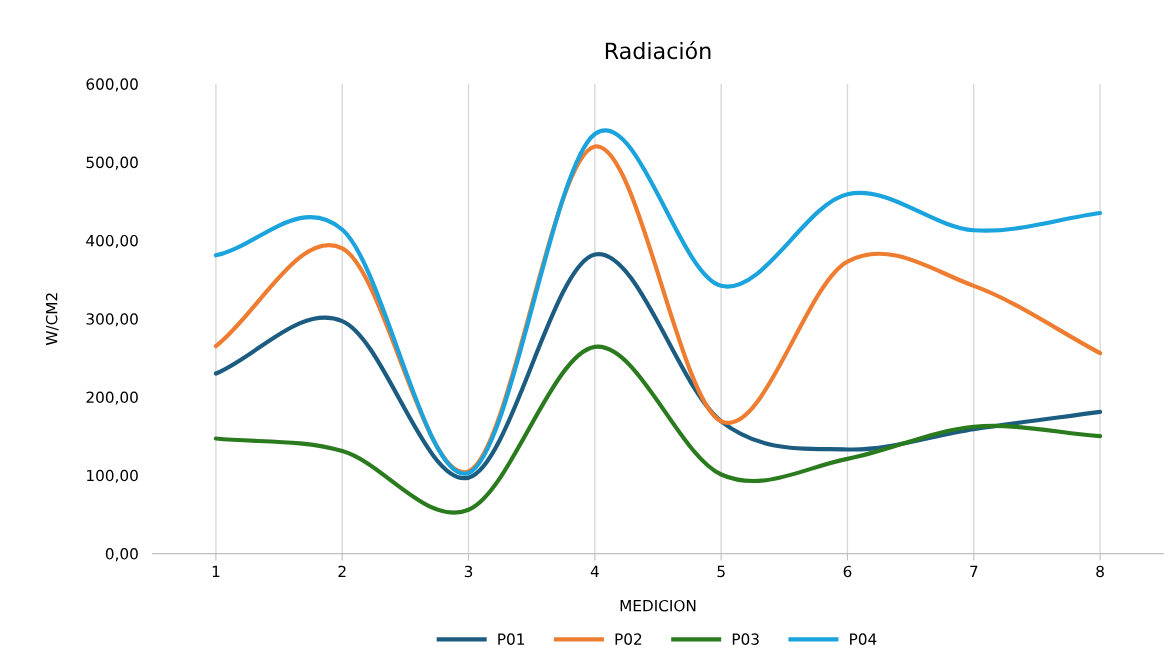 The image size is (1175, 671). I want to click on legend-label: P02, so click(628, 639).